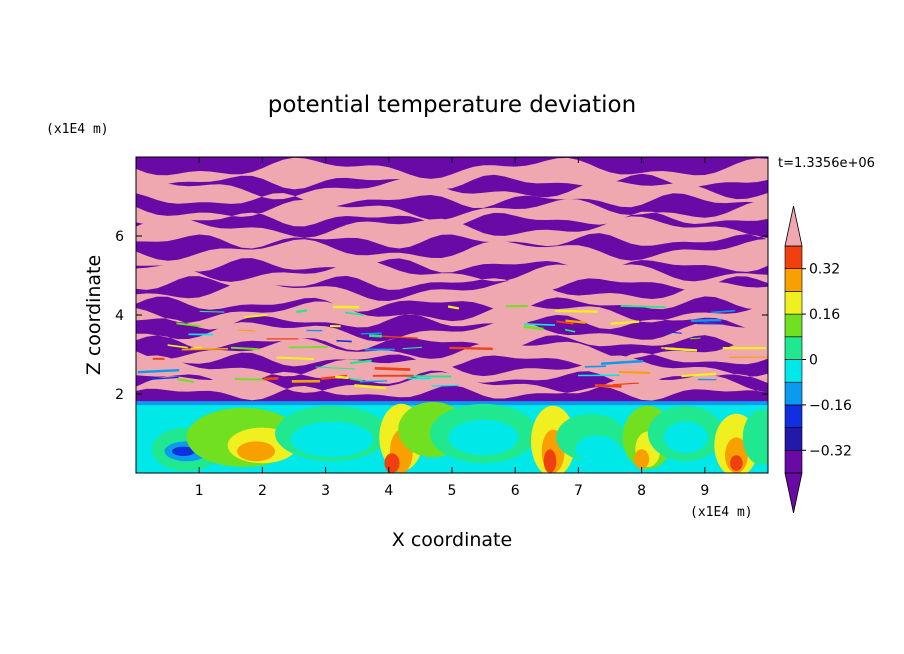 This screenshot has height=654, width=904. What do you see at coordinates (793, 226) in the screenshot?
I see `colorbar-max-extend` at bounding box center [793, 226].